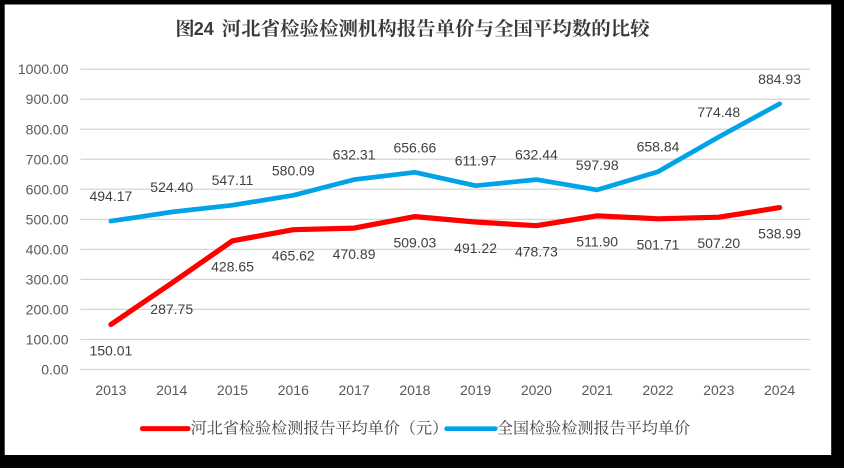 The width and height of the screenshot is (844, 473). What do you see at coordinates (233, 180) in the screenshot?
I see `svg-text: 547.11` at bounding box center [233, 180].